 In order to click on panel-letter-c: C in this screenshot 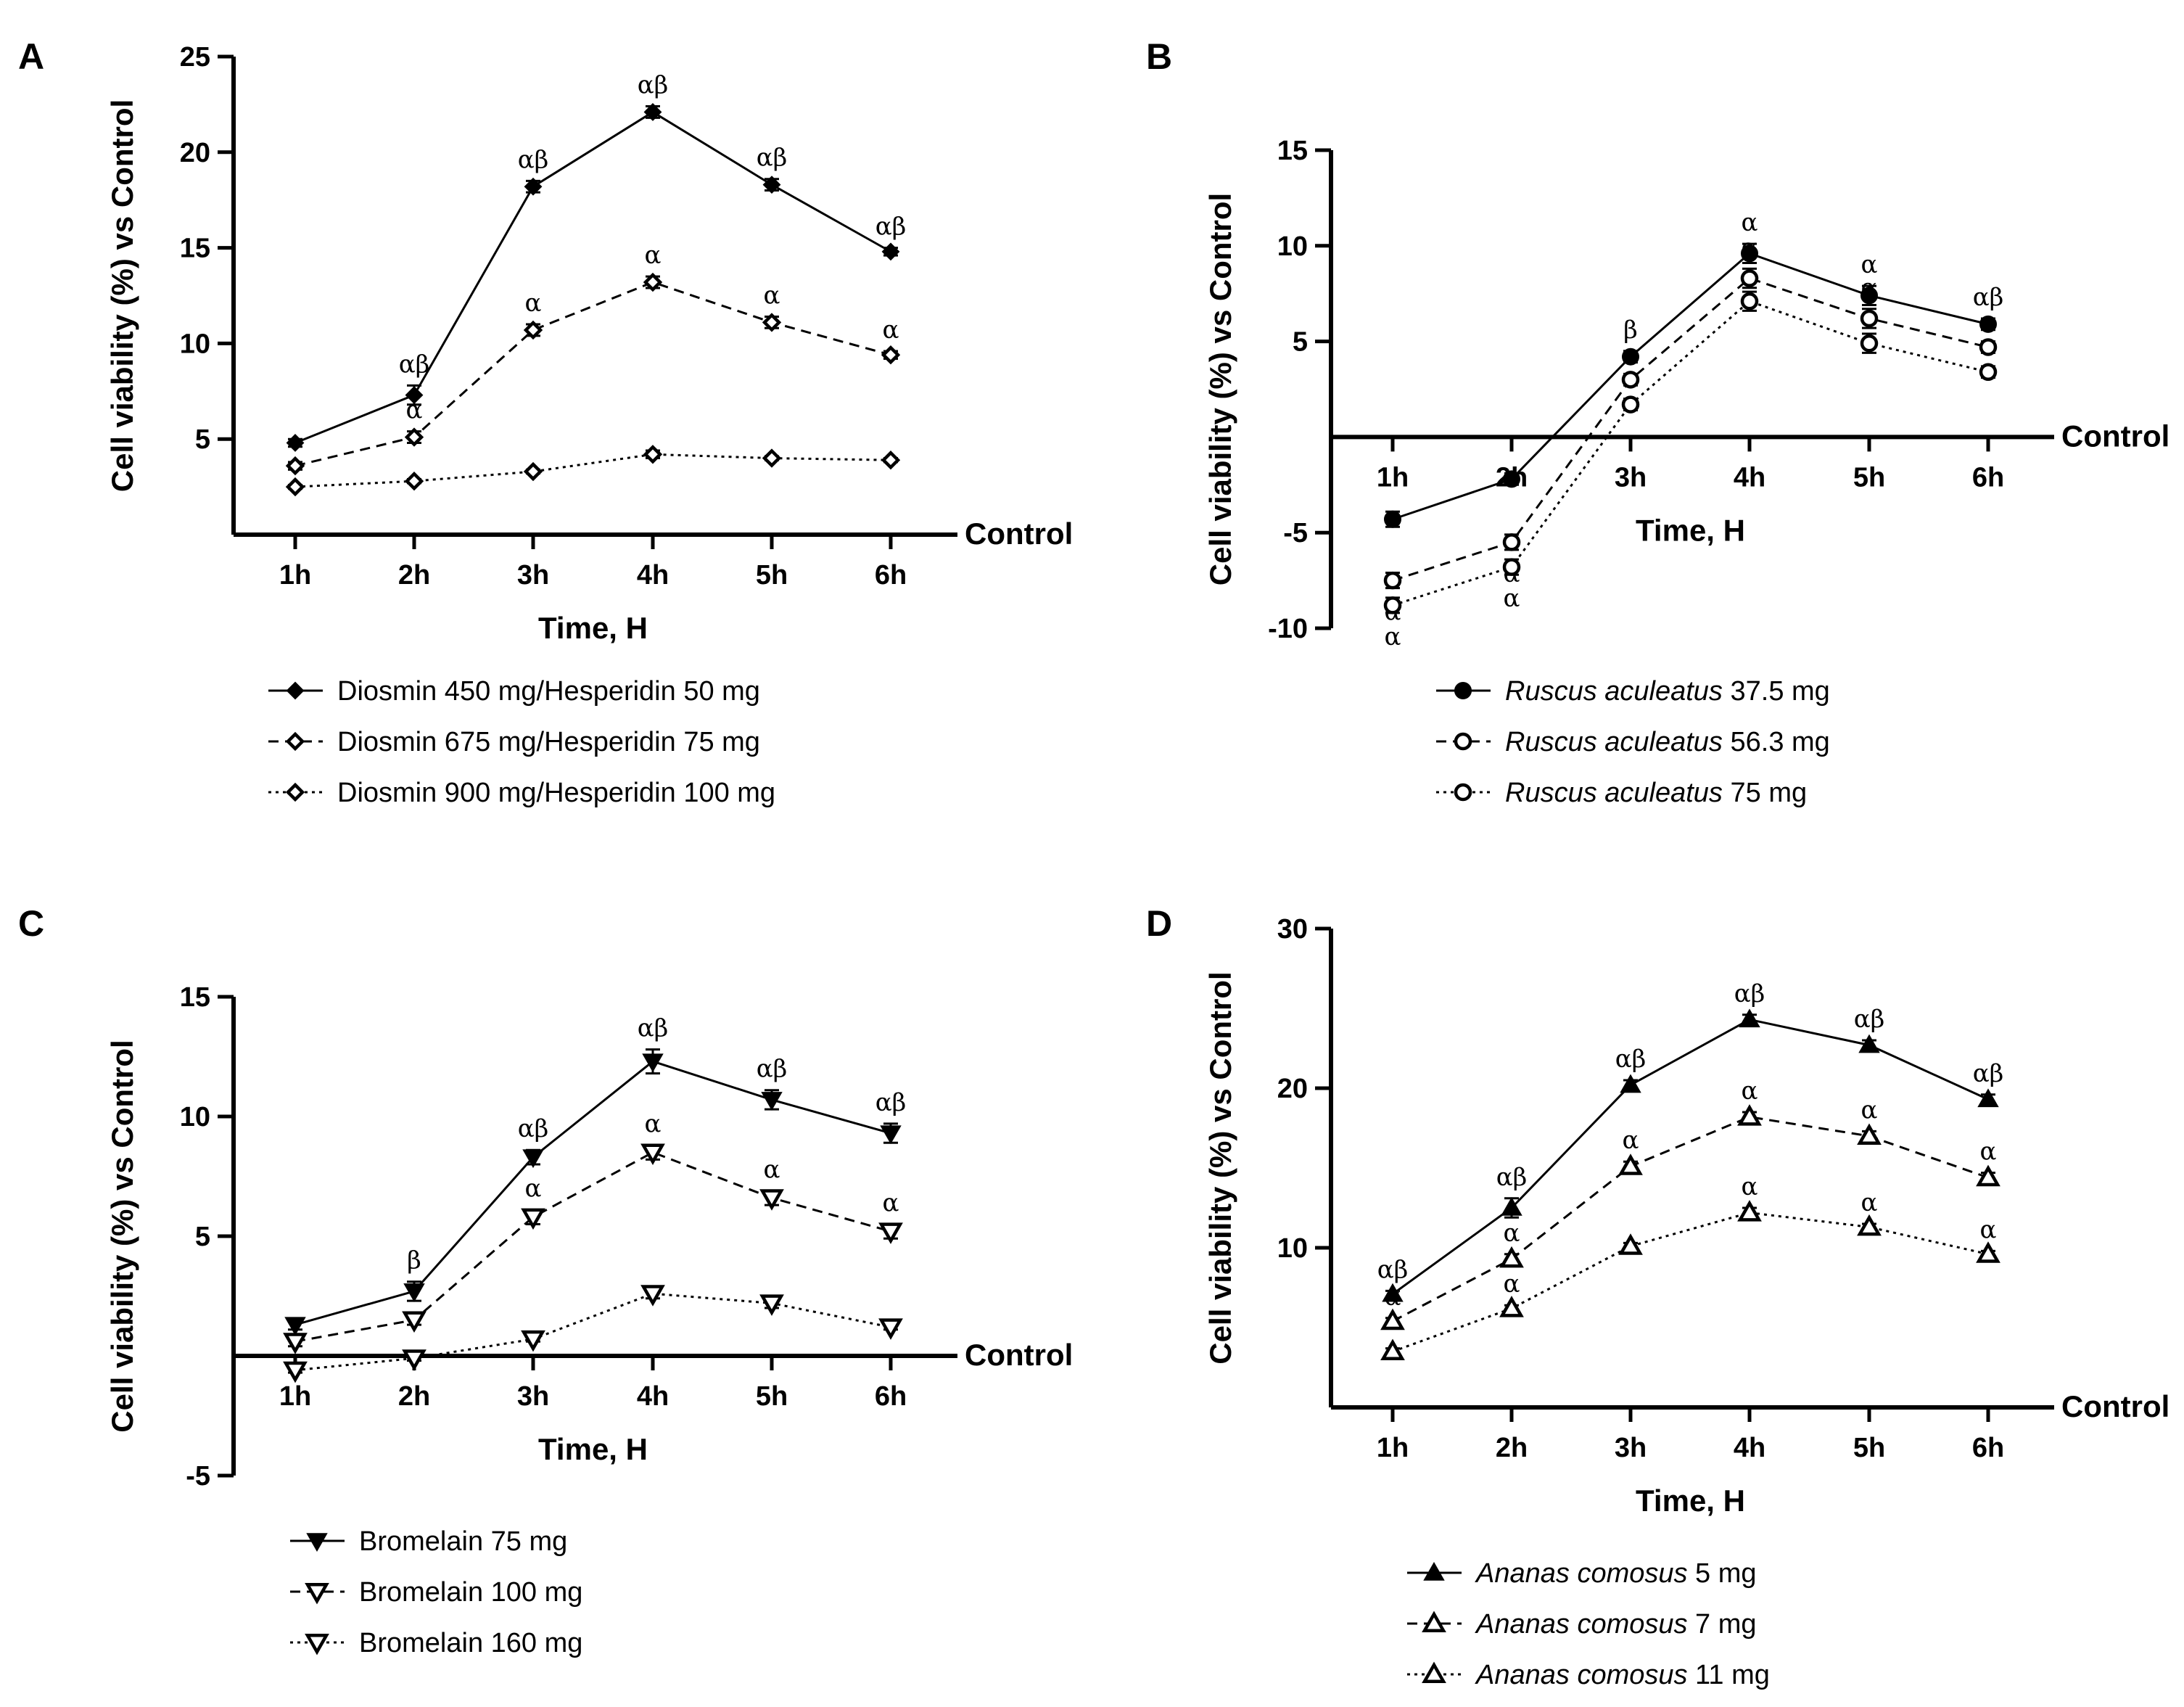, I will do `click(31, 923)`.